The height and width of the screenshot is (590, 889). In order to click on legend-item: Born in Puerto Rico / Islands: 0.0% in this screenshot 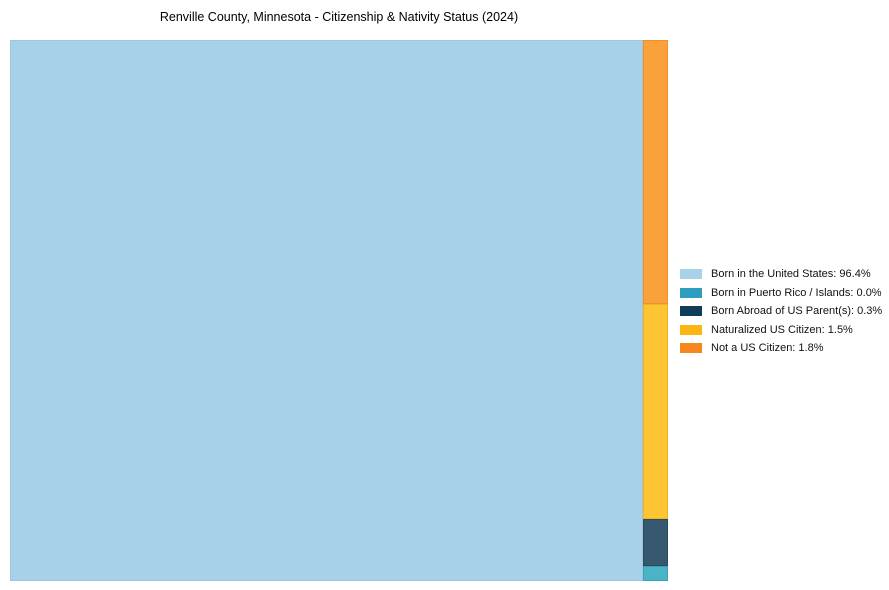, I will do `click(781, 293)`.